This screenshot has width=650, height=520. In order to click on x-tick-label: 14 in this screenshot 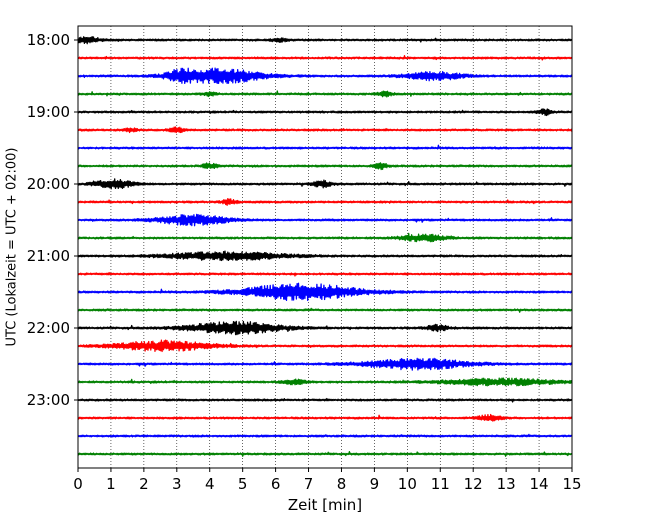, I will do `click(539, 484)`.